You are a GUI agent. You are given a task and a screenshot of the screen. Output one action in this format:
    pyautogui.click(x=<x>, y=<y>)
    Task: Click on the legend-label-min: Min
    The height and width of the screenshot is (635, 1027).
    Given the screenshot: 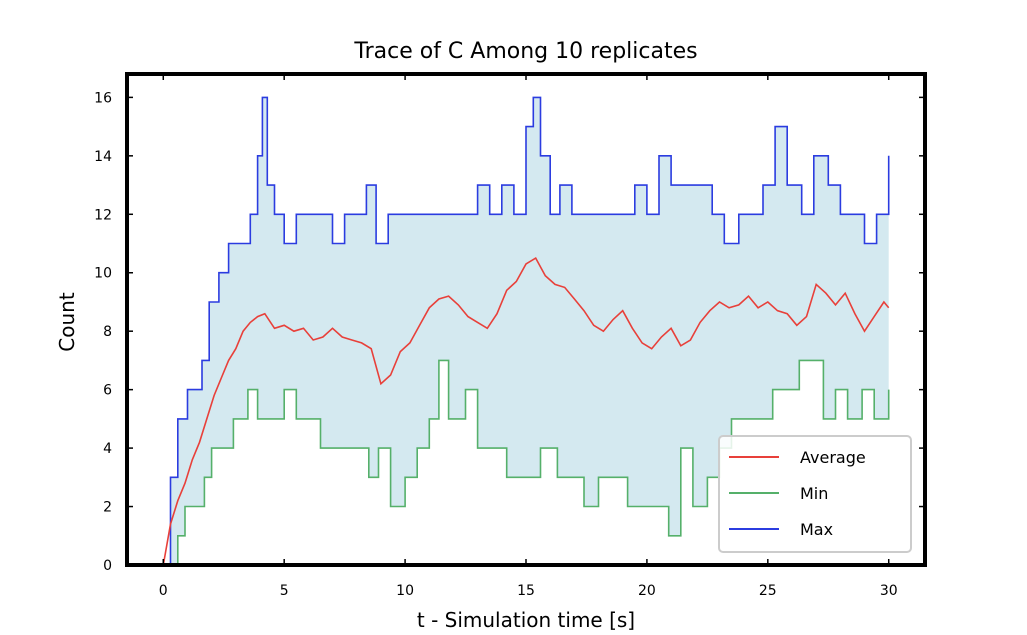 What is the action you would take?
    pyautogui.click(x=814, y=493)
    